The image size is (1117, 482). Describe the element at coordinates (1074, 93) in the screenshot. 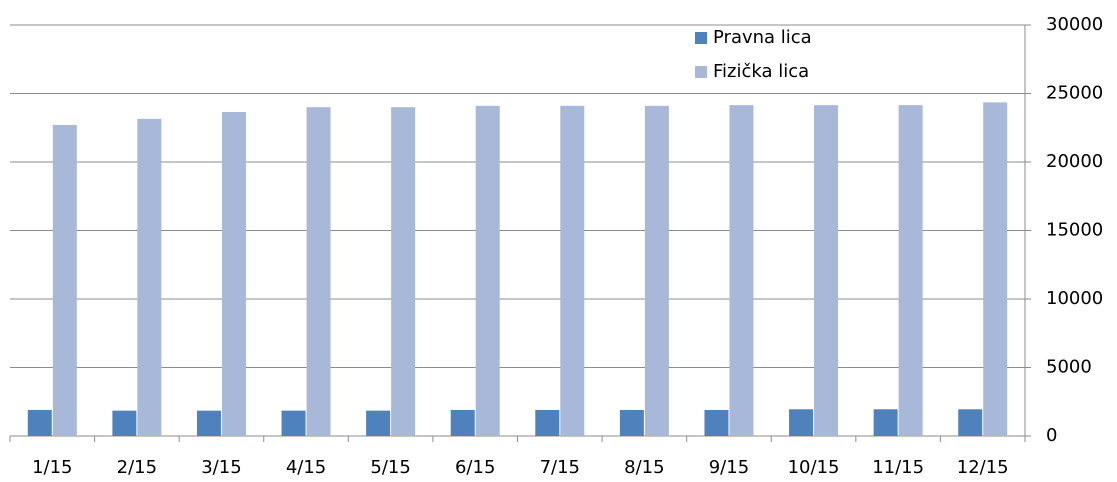

I see `y-tick-label: 25000` at that location.